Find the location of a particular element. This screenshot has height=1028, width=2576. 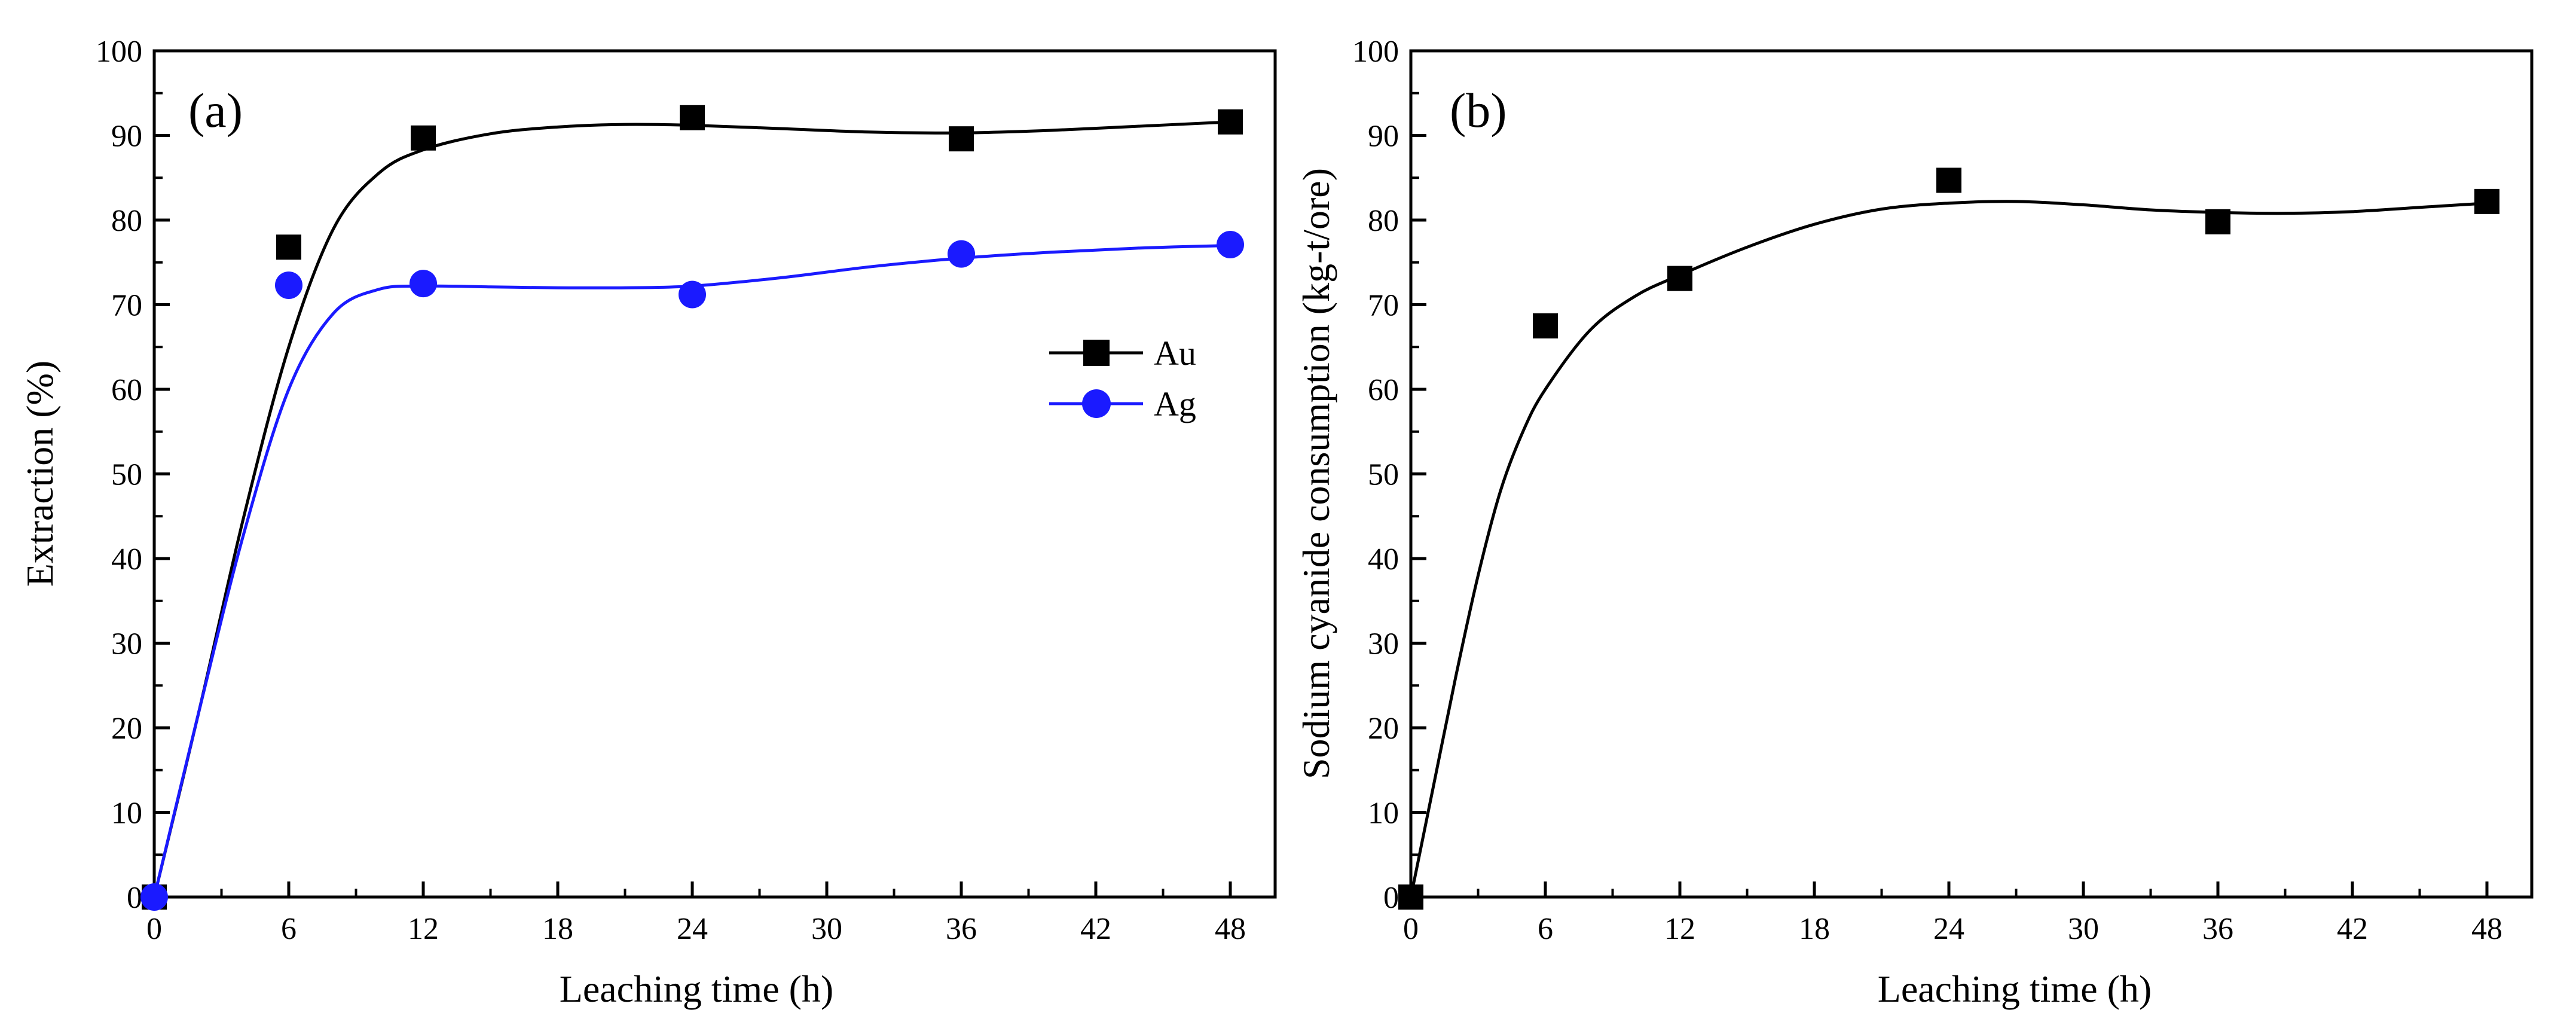

panel-a-y-tick-label: 30 is located at coordinates (127, 644).